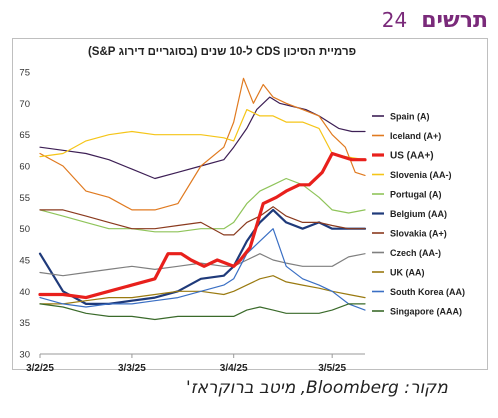 This screenshot has height=418, width=498. I want to click on y-tick-label: 50, so click(24, 229).